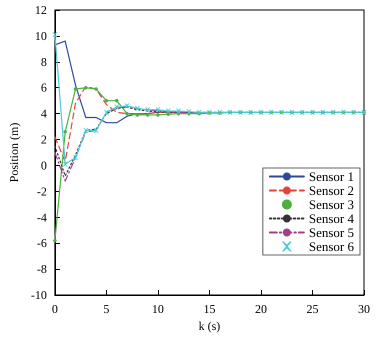  What do you see at coordinates (40, 35) in the screenshot?
I see `y-tick-label: 10` at bounding box center [40, 35].